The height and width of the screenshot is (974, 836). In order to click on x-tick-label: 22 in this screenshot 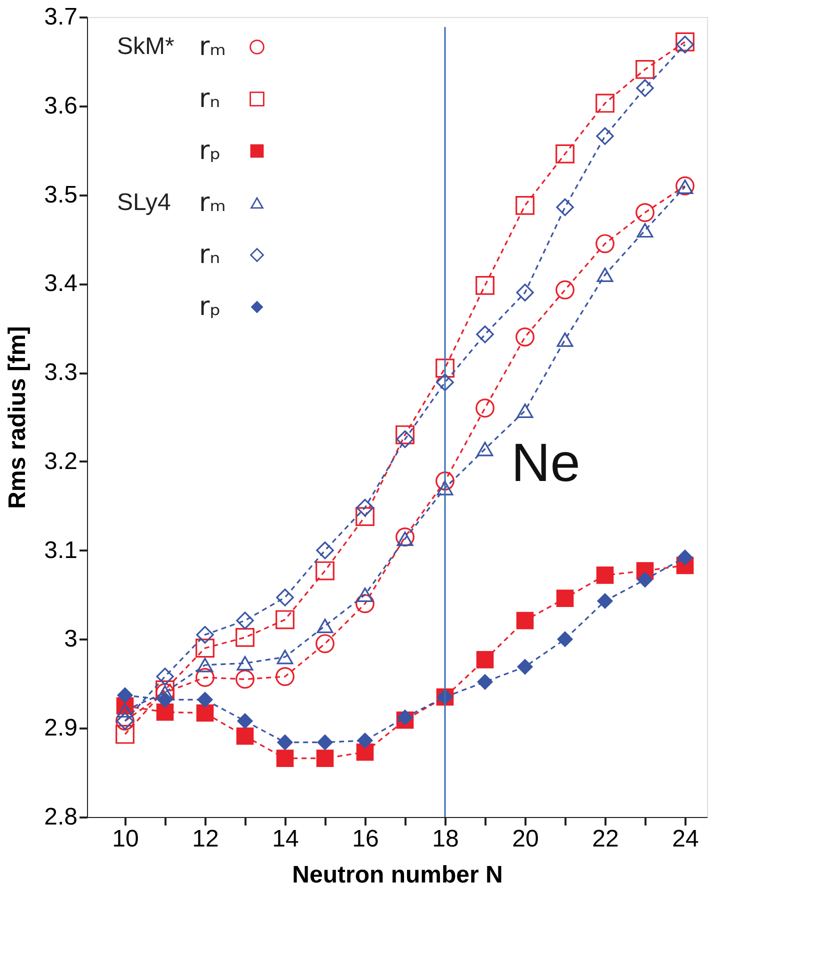, I will do `click(605, 839)`.